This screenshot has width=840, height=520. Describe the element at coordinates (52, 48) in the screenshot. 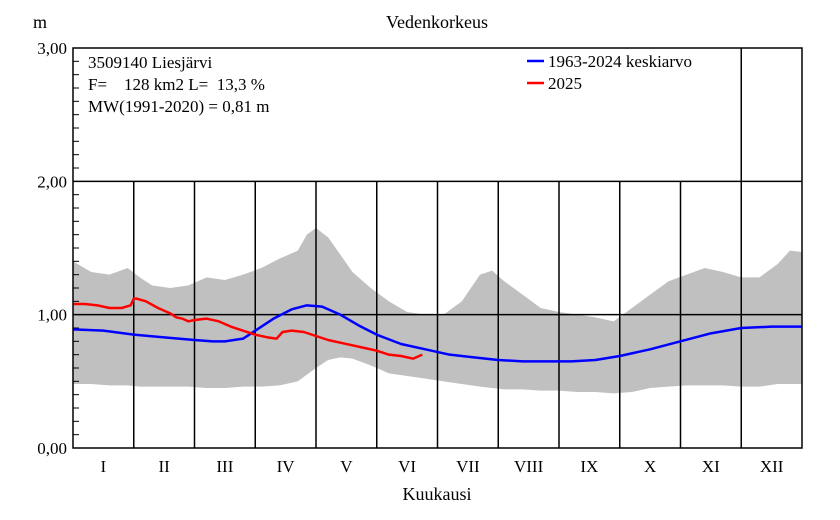

I see `y-tick-label: 3,00` at that location.